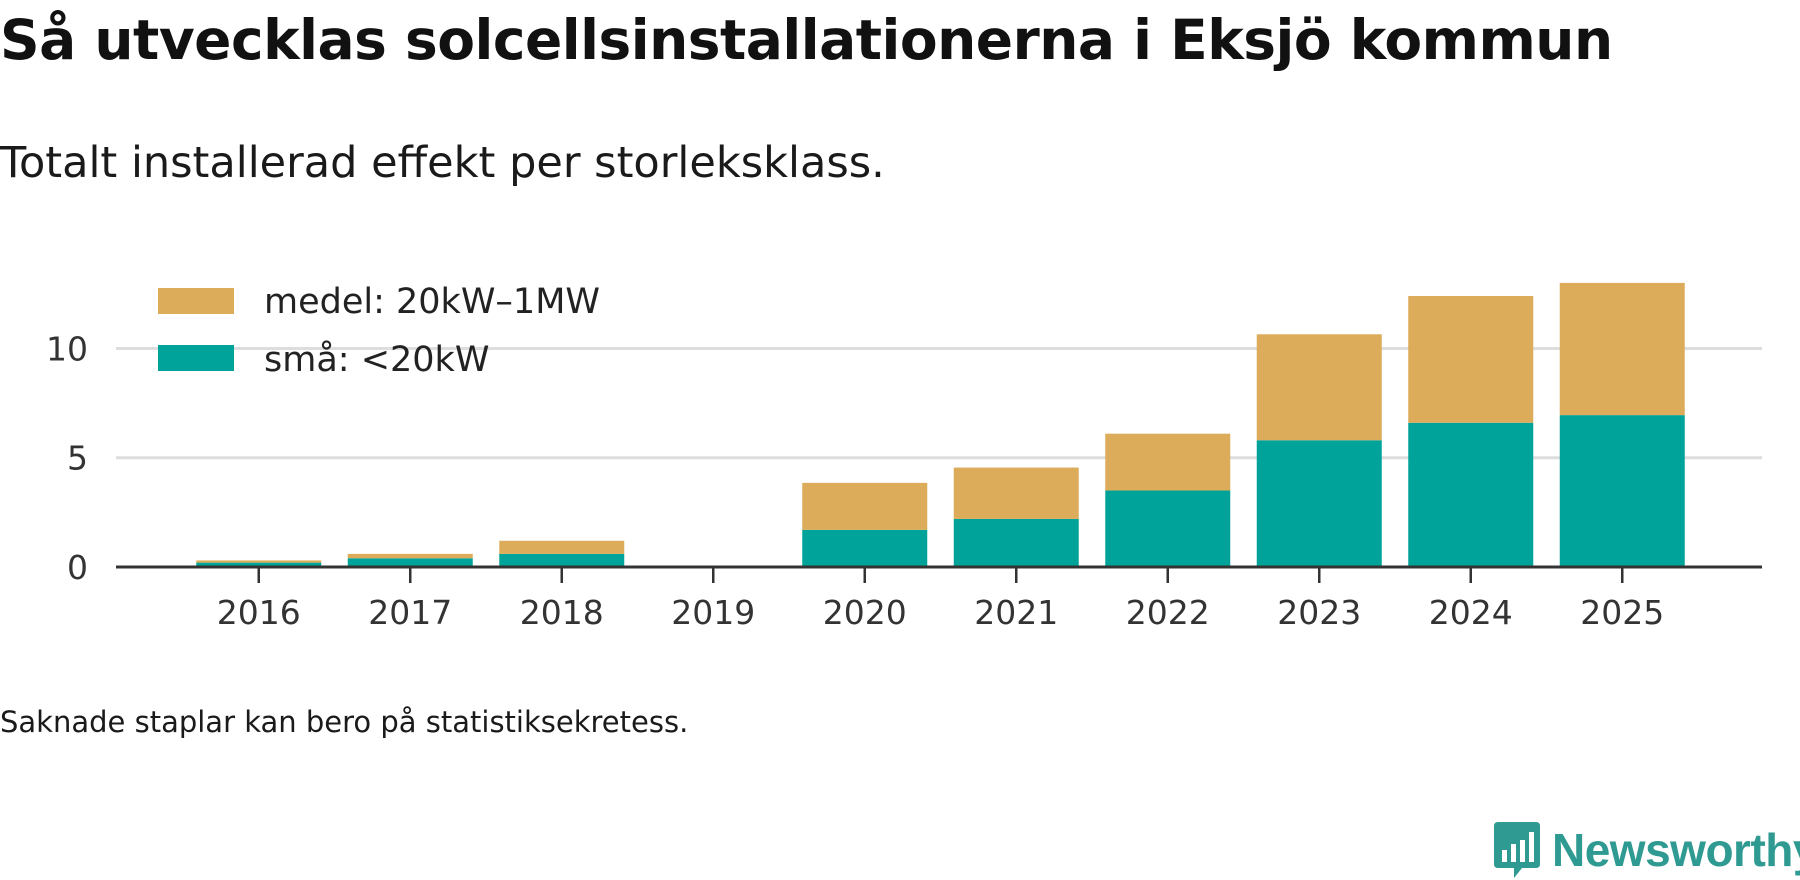  I want to click on bar-sma-2023, so click(1319, 503).